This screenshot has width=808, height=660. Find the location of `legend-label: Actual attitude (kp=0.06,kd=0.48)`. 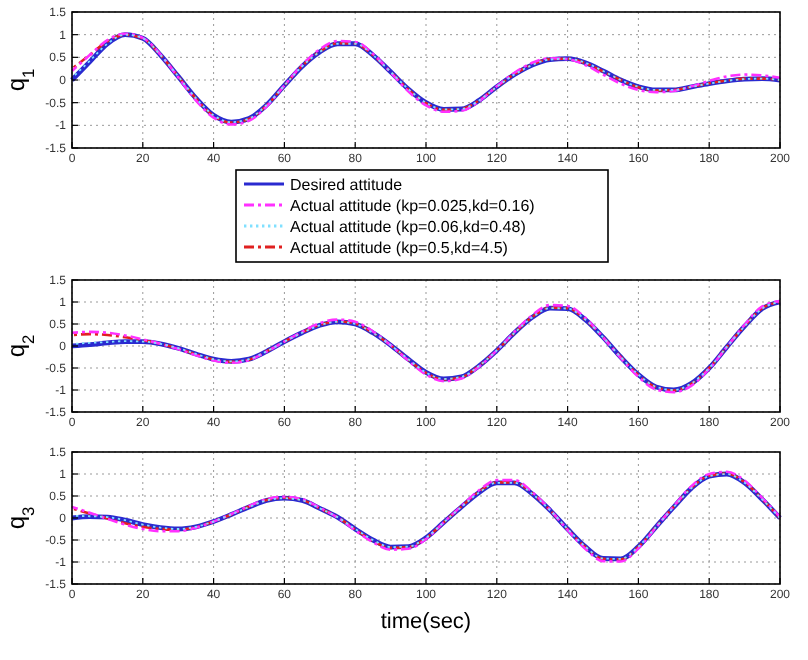

legend-label: Actual attitude (kp=0.06,kd=0.48) is located at coordinates (408, 227).